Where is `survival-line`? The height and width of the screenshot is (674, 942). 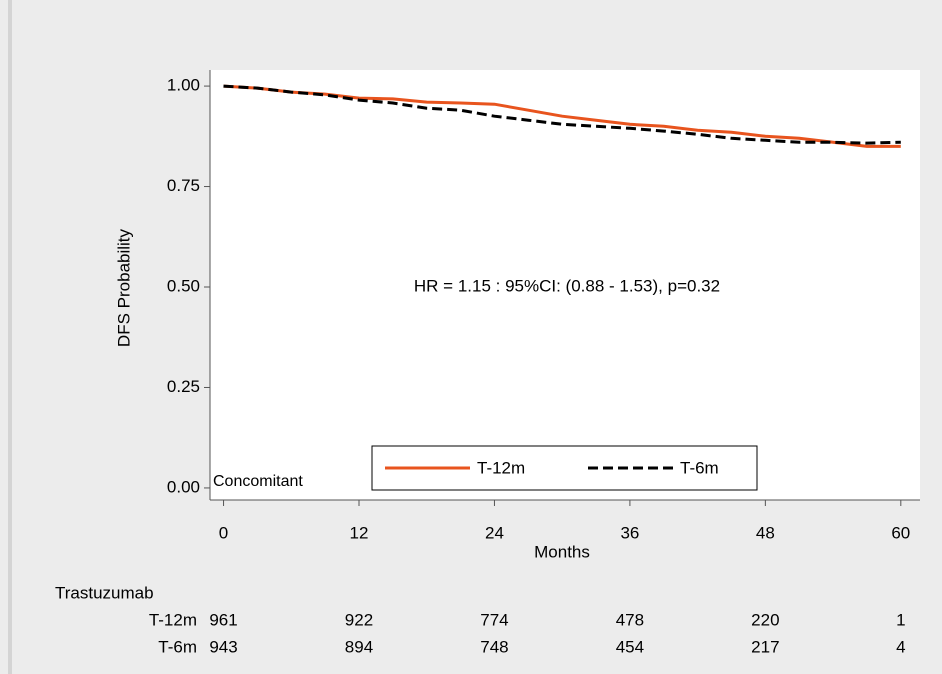
survival-line is located at coordinates (562, 114).